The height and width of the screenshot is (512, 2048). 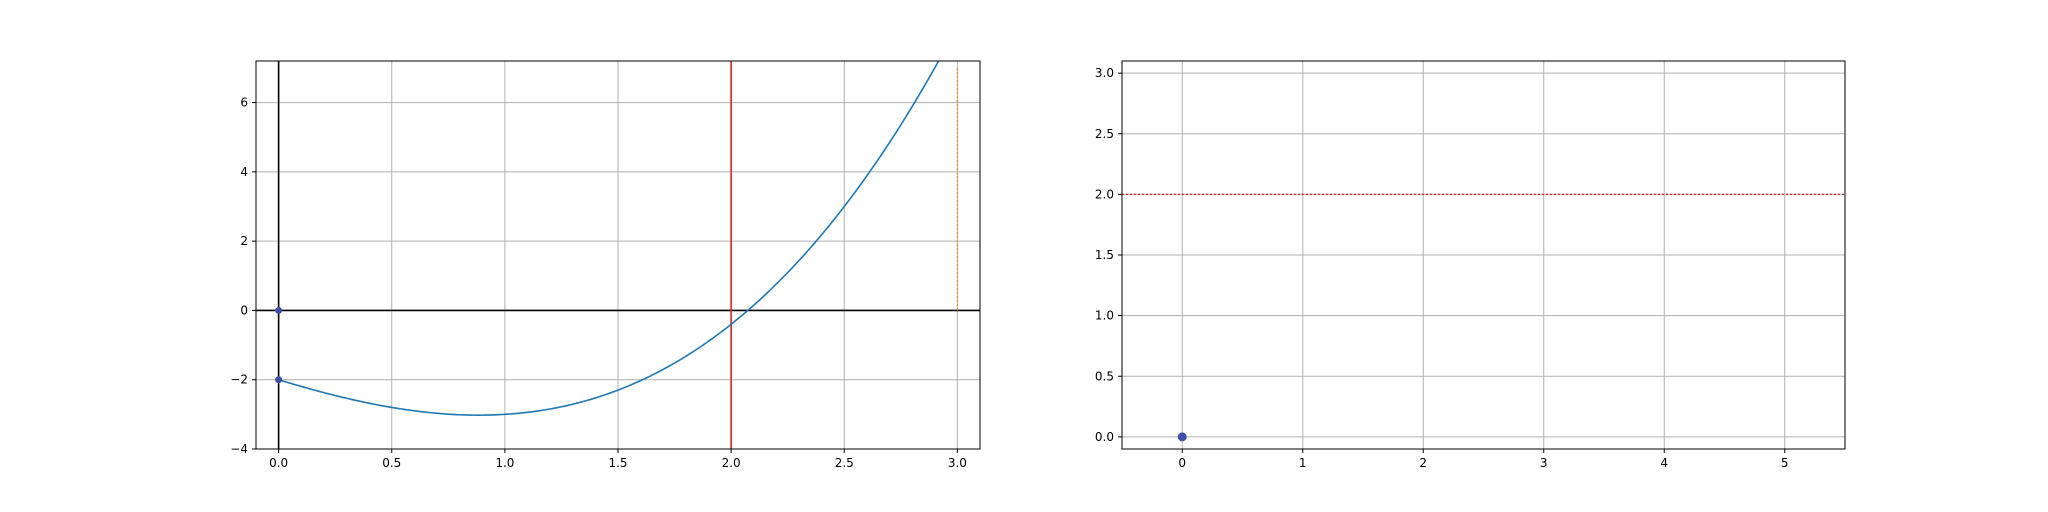 What do you see at coordinates (844, 463) in the screenshot?
I see `x-tick-label: 2.5` at bounding box center [844, 463].